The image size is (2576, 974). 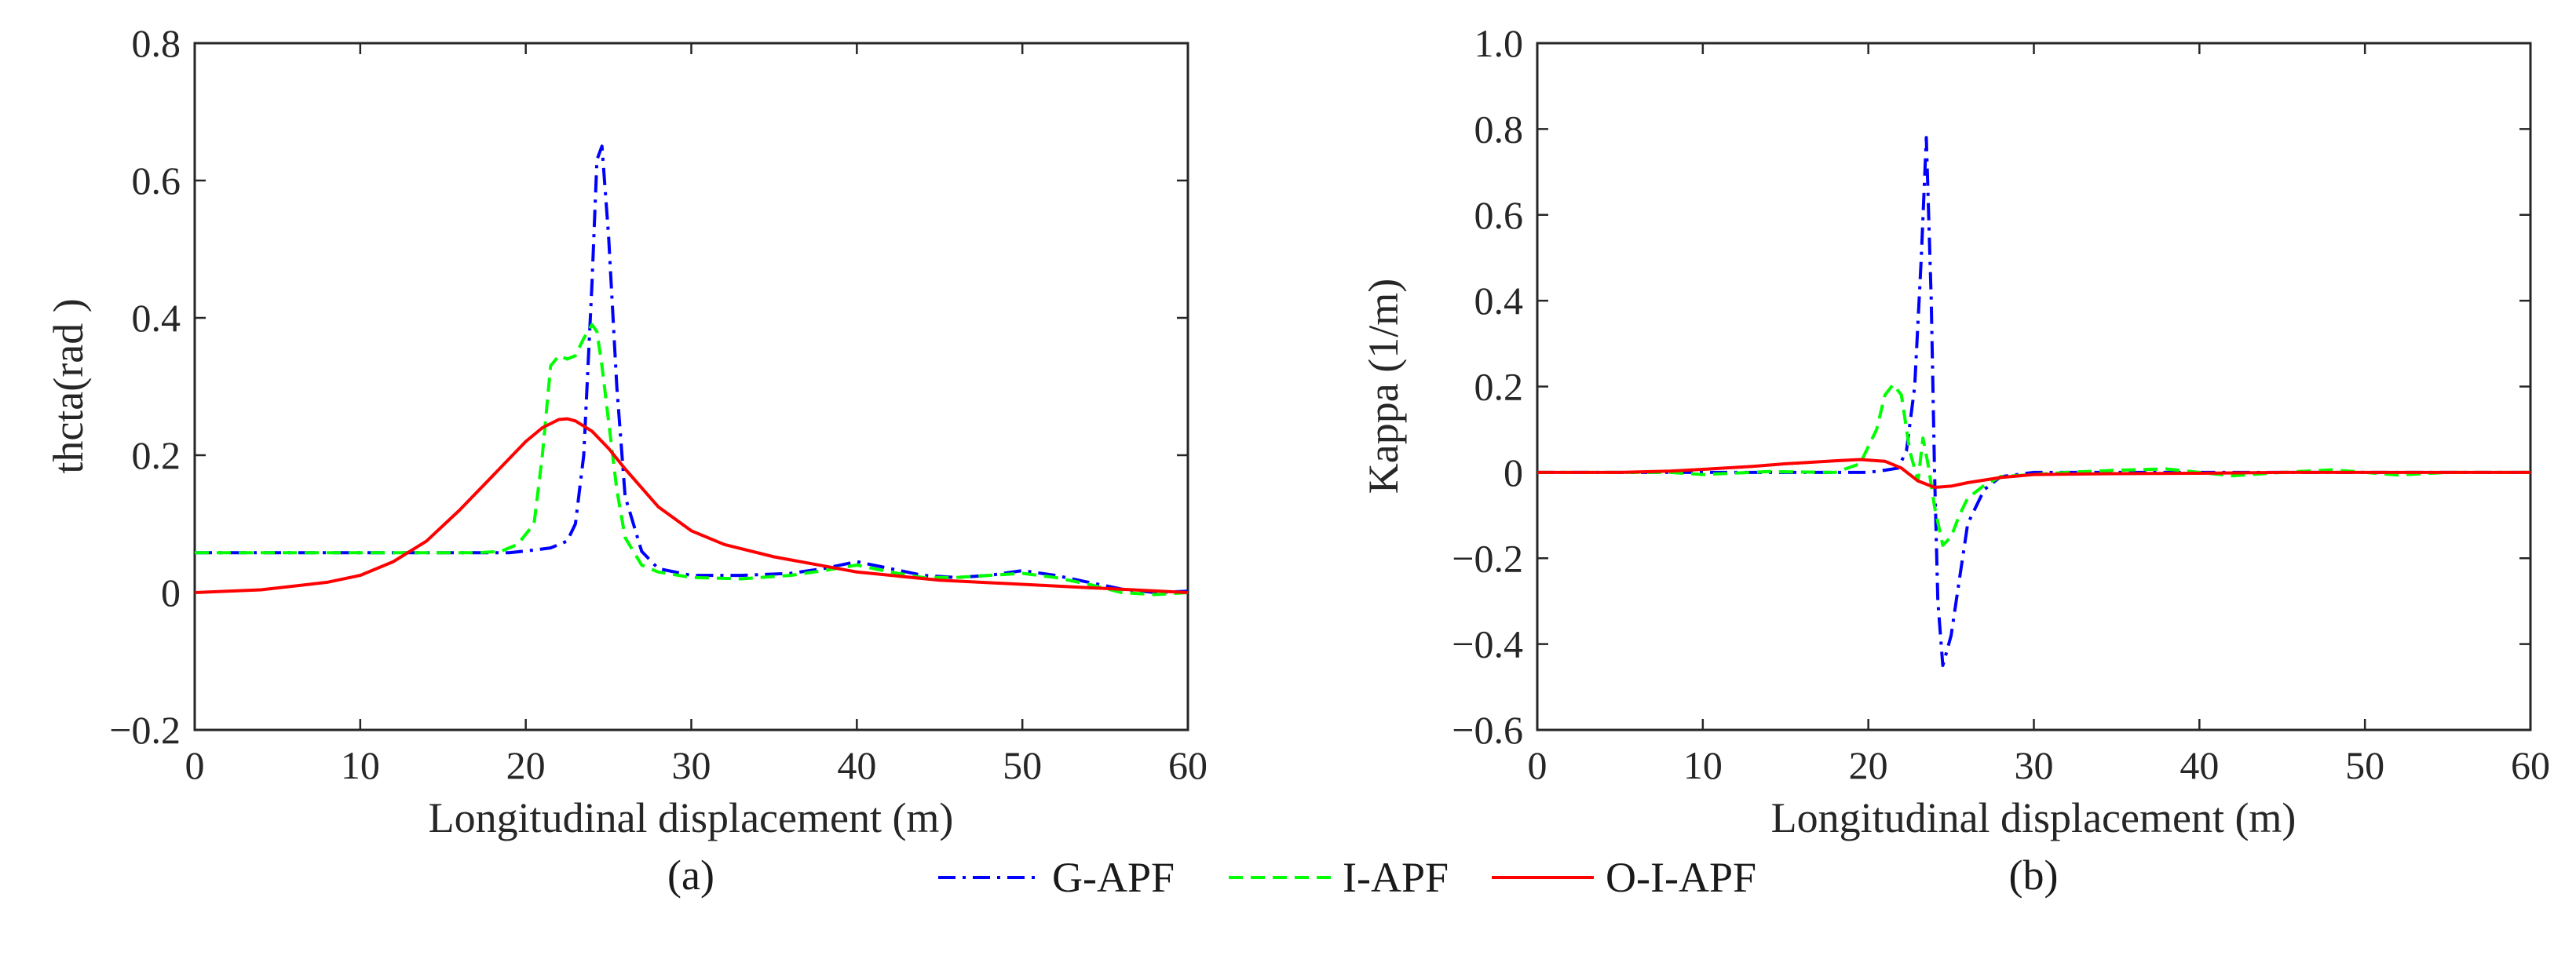 I want to click on y-tick-label-a: 0.2, so click(x=156, y=455).